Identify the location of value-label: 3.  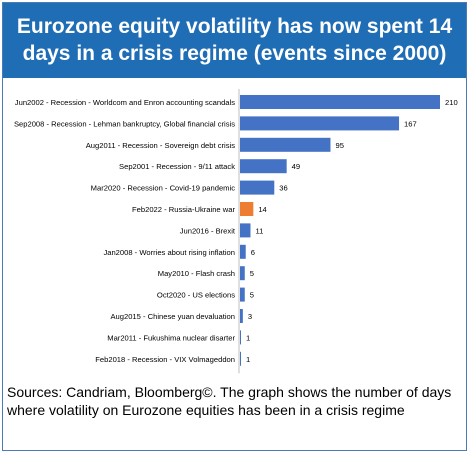
(250, 316).